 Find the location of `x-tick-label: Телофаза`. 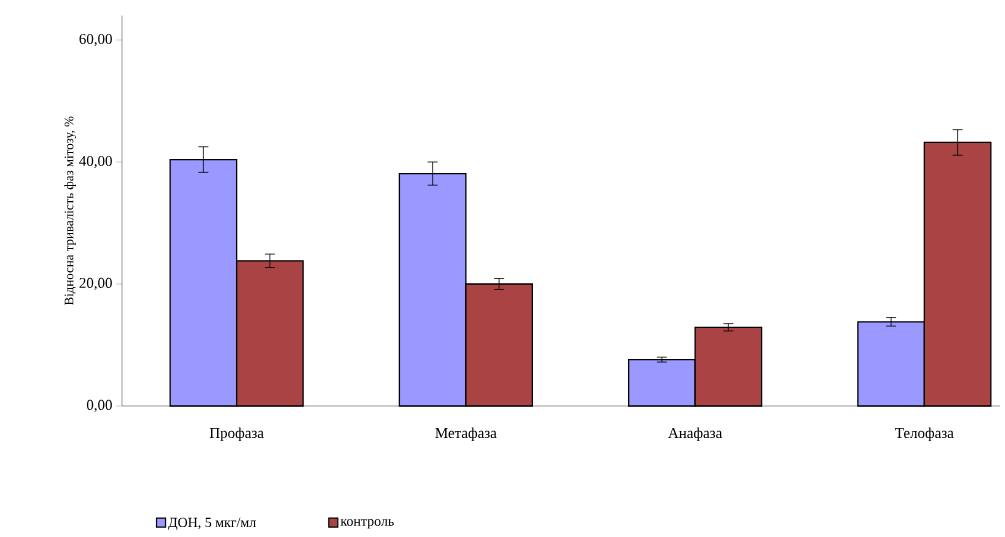

x-tick-label: Телофаза is located at coordinates (924, 434).